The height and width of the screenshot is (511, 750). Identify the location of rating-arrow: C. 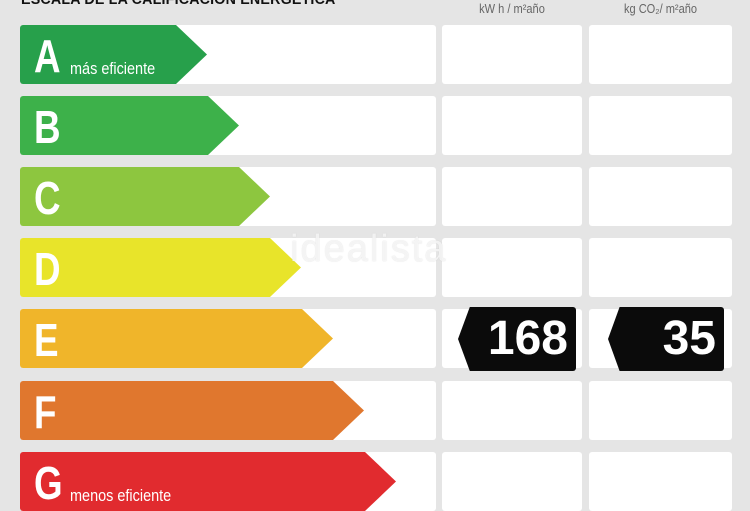
(145, 196).